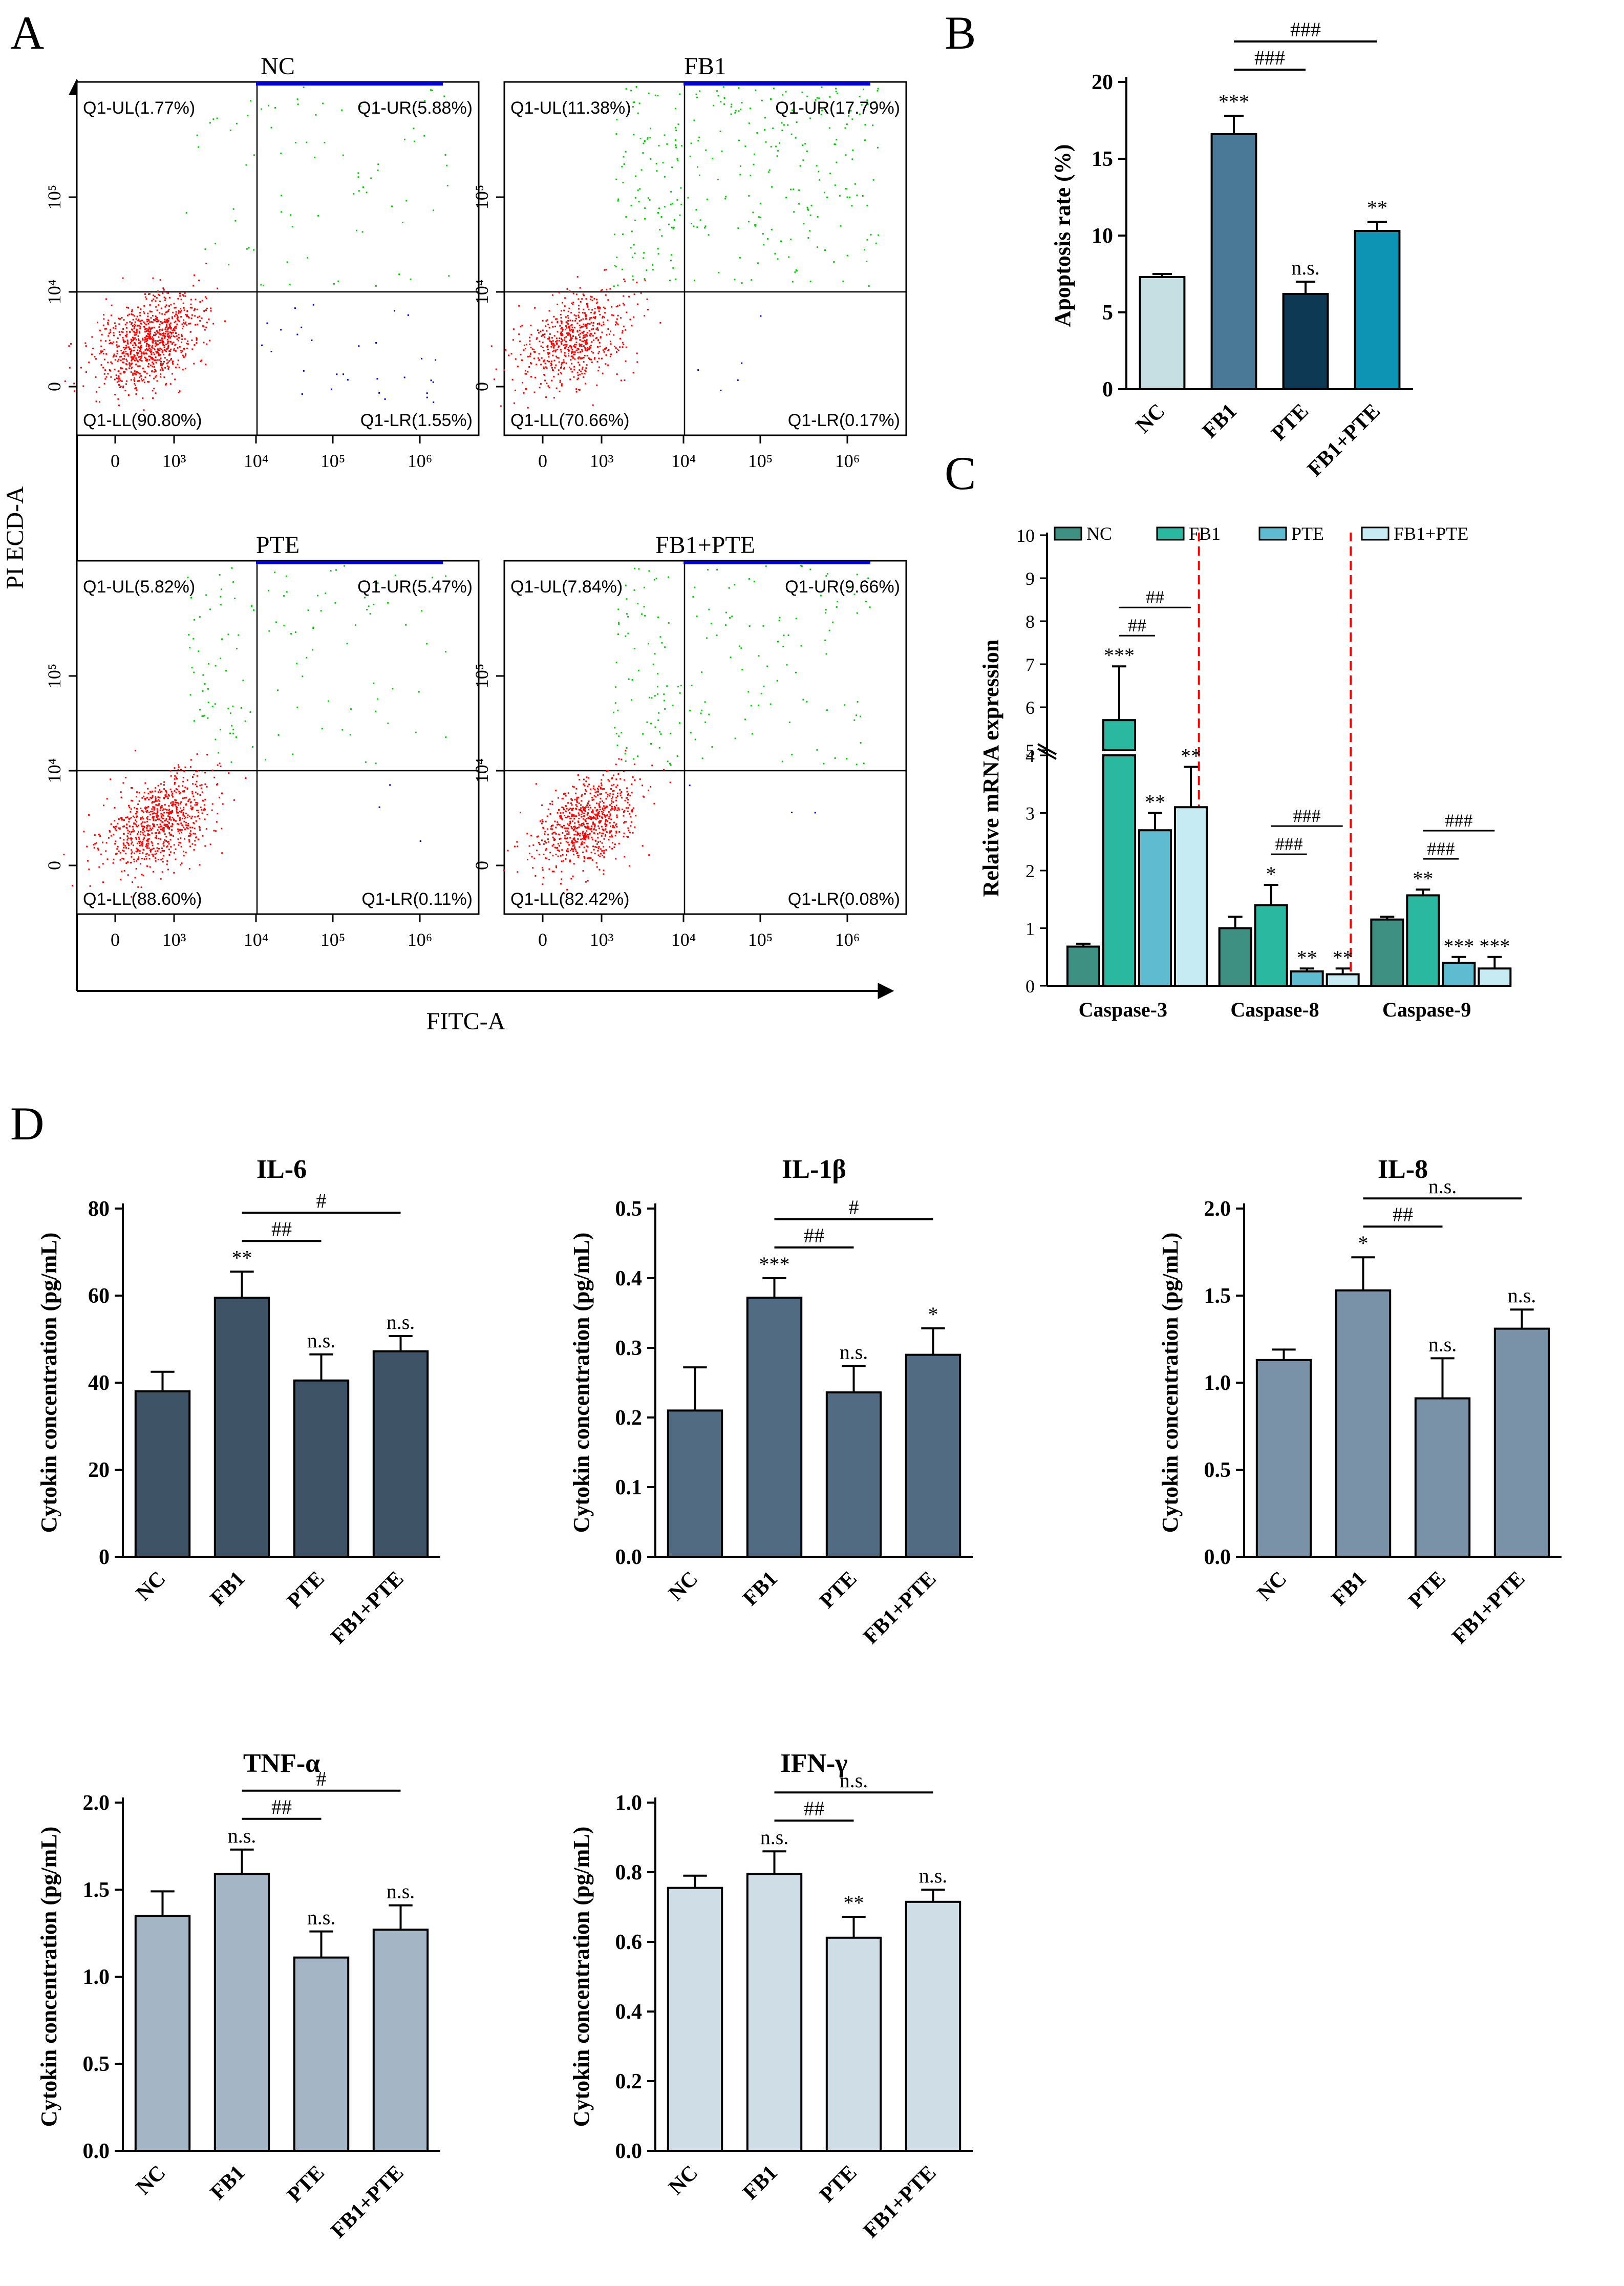  What do you see at coordinates (54, 771) in the screenshot?
I see `y-tick-label: 10⁴` at bounding box center [54, 771].